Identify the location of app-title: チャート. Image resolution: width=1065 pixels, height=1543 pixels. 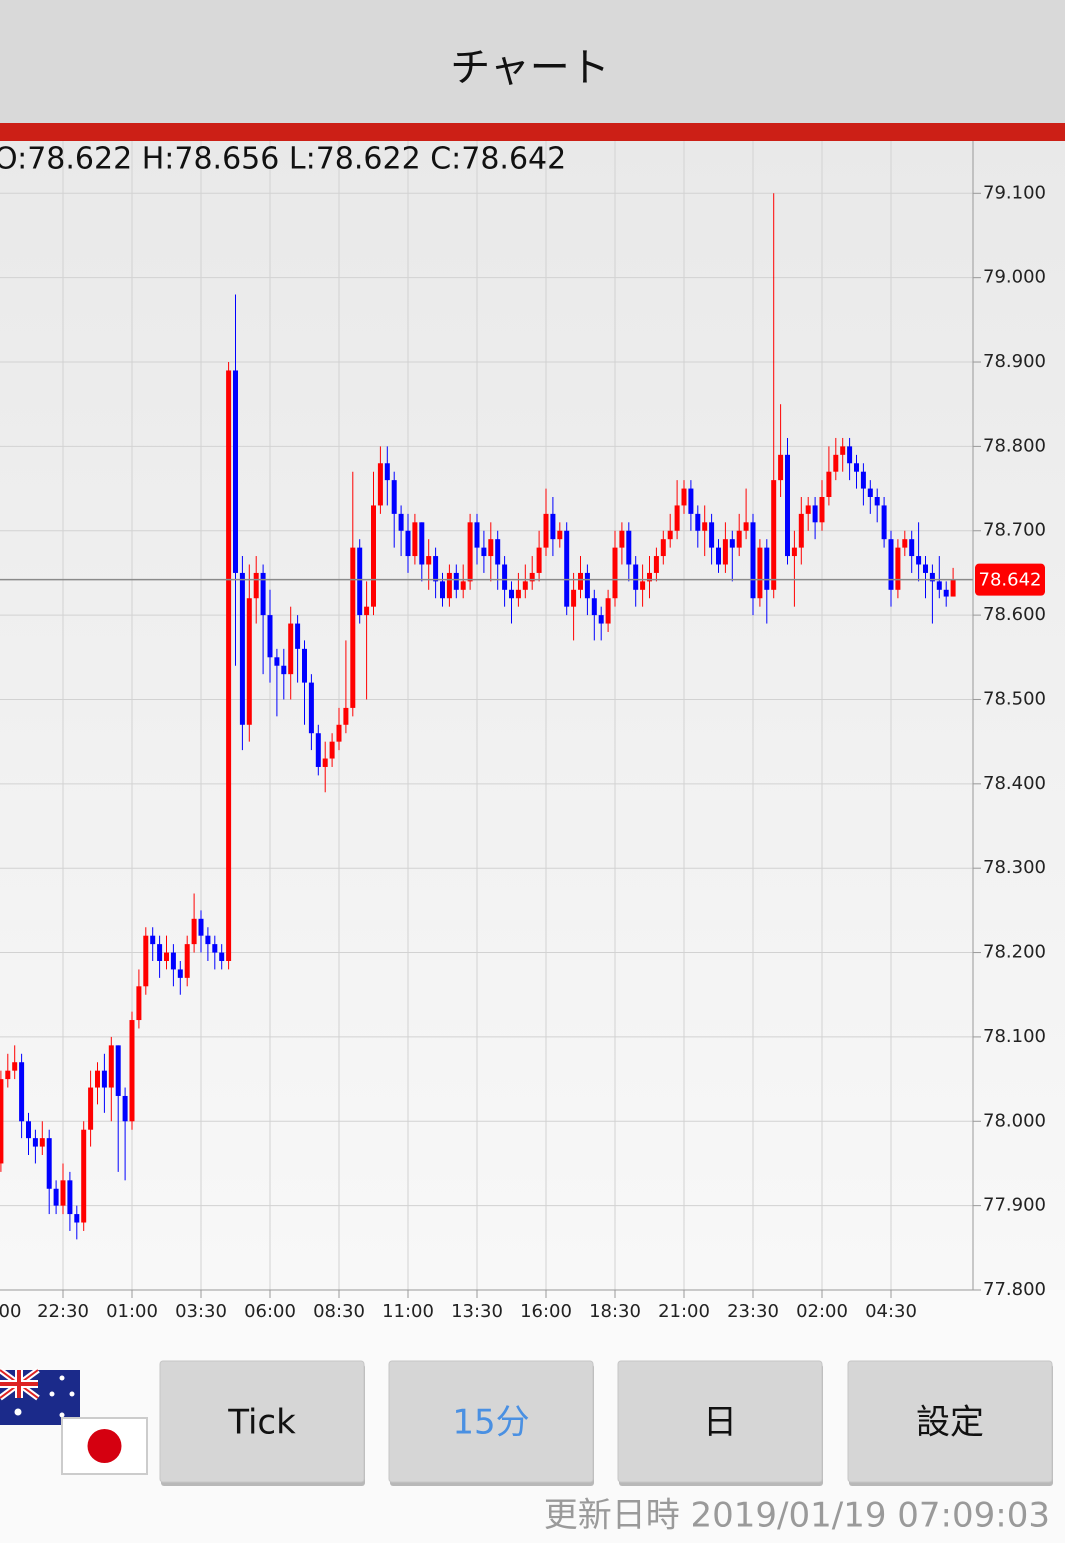
(530, 68).